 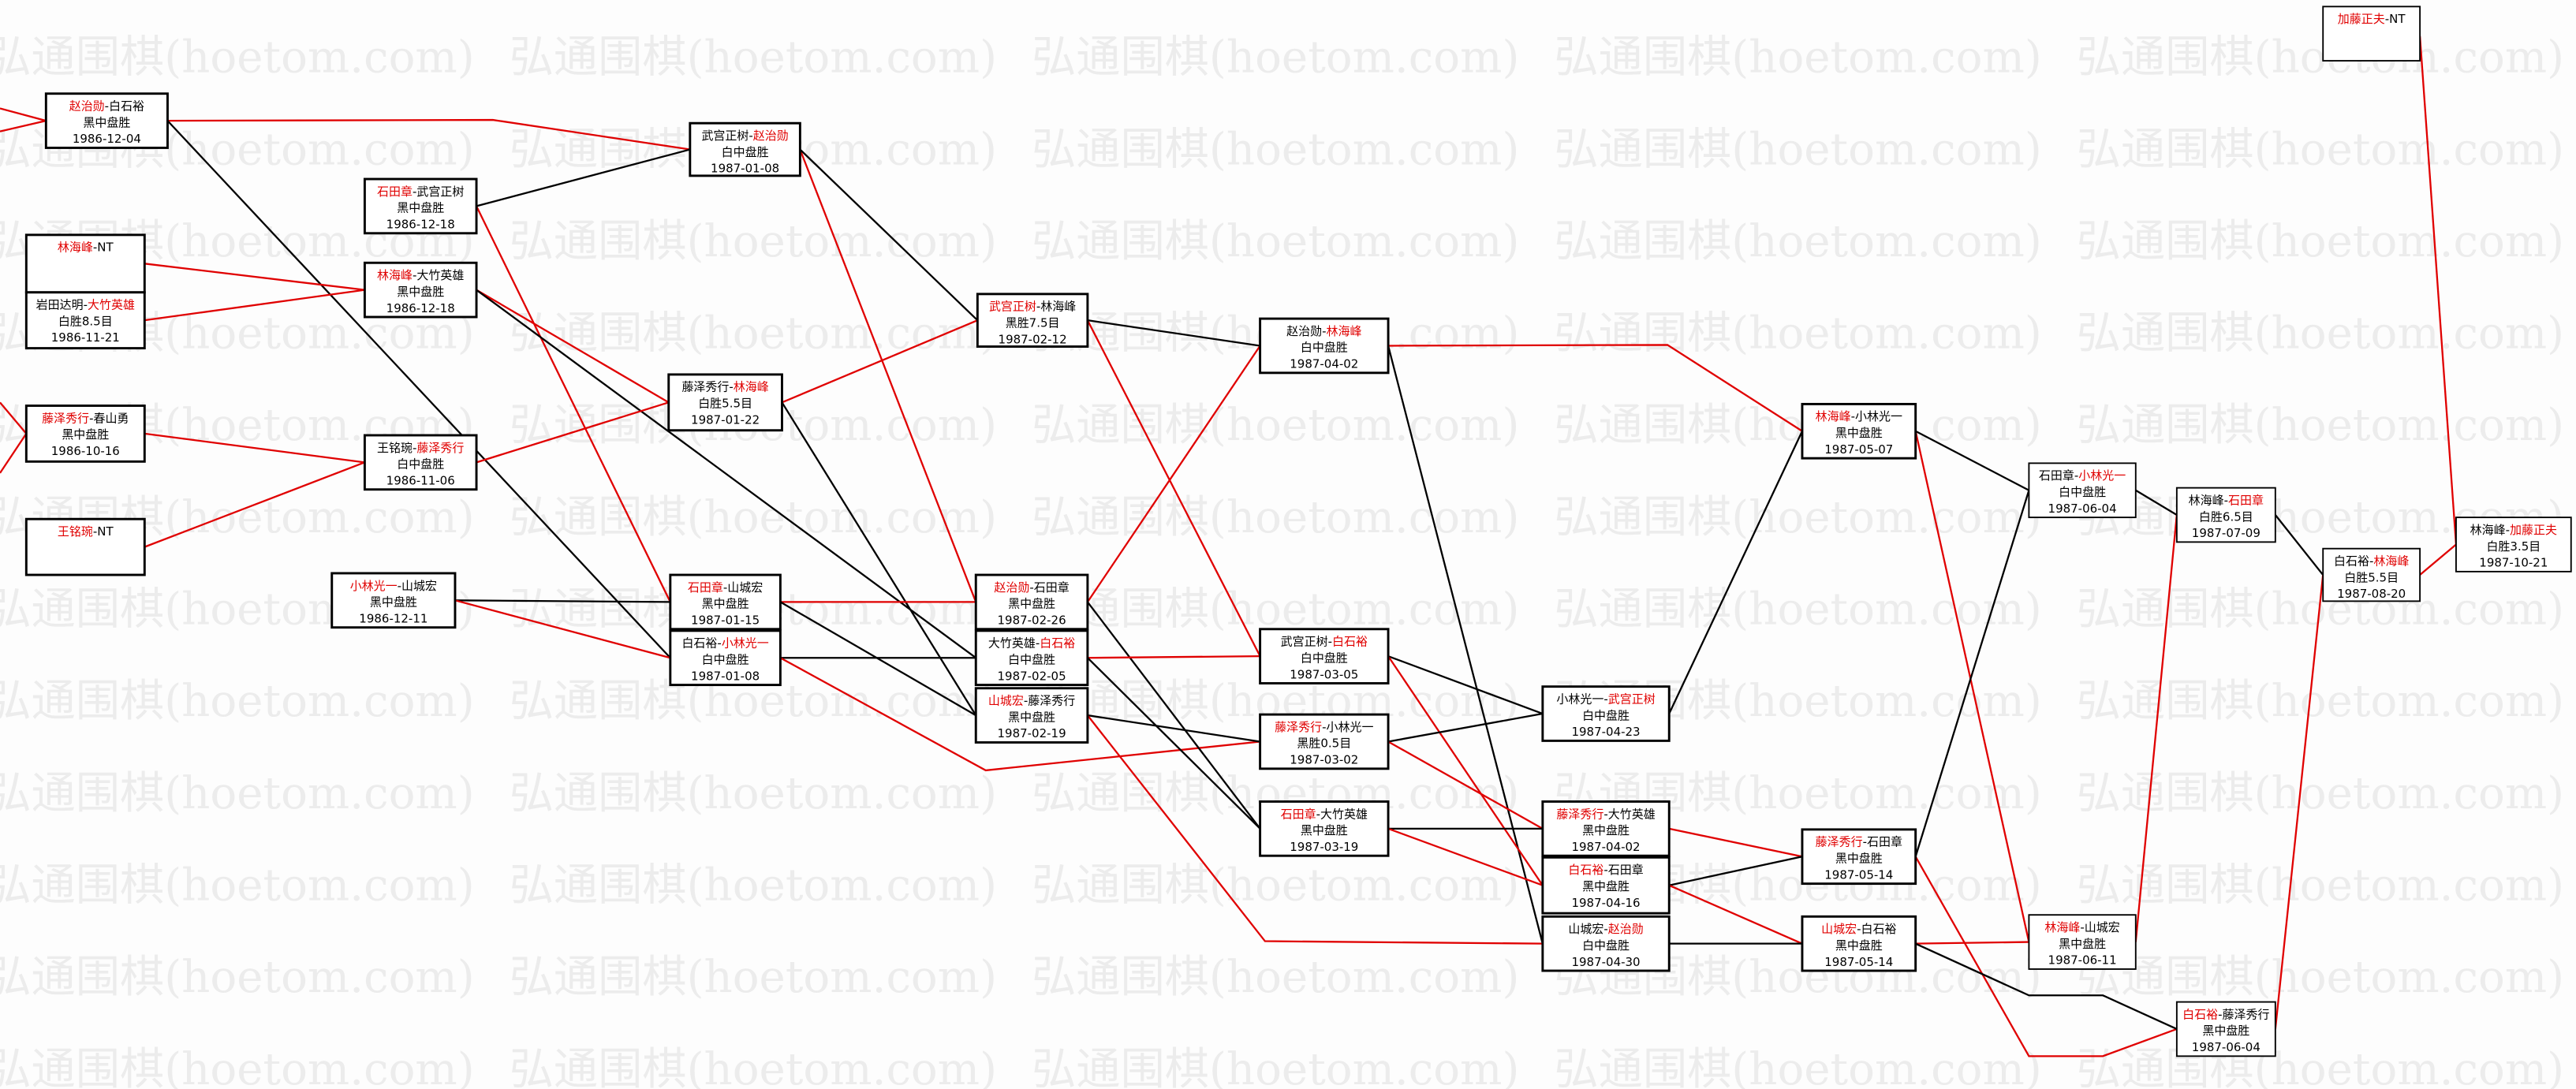 What do you see at coordinates (2371, 594) in the screenshot?
I see `match-date: 1987-08-20` at bounding box center [2371, 594].